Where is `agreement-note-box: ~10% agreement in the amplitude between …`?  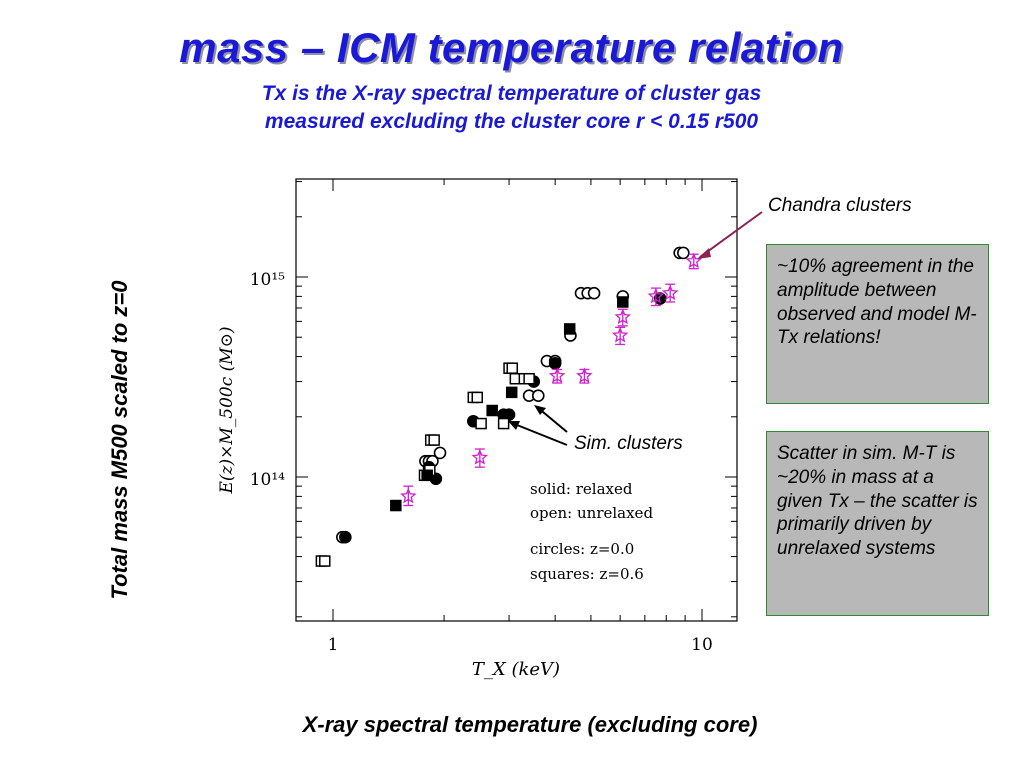
agreement-note-box: ~10% agreement in the amplitude between … is located at coordinates (877, 324).